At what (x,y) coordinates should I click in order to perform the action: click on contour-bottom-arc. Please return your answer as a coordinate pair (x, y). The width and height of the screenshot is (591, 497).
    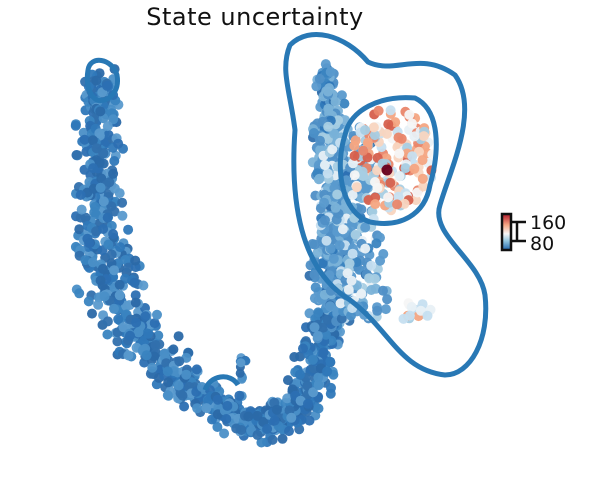
    Looking at the image, I should click on (221, 383).